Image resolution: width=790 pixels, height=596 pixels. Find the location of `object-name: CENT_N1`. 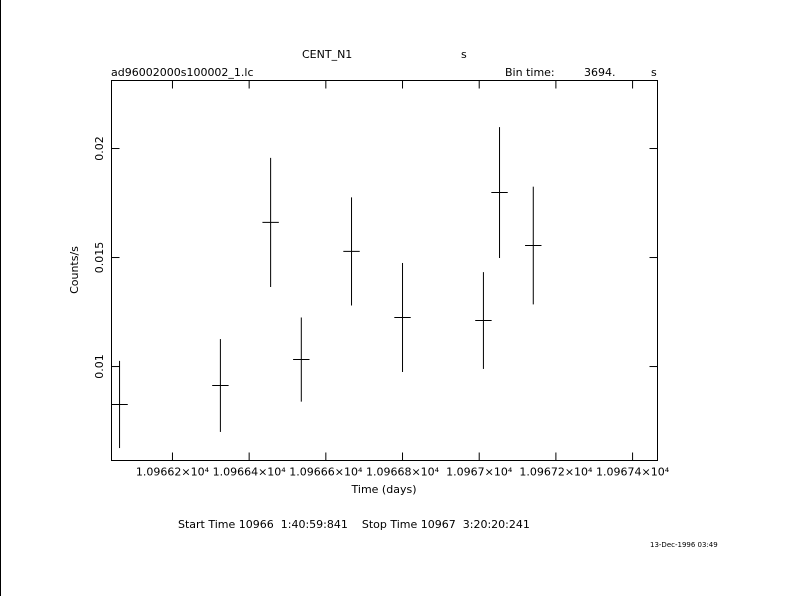

object-name: CENT_N1 is located at coordinates (327, 54).